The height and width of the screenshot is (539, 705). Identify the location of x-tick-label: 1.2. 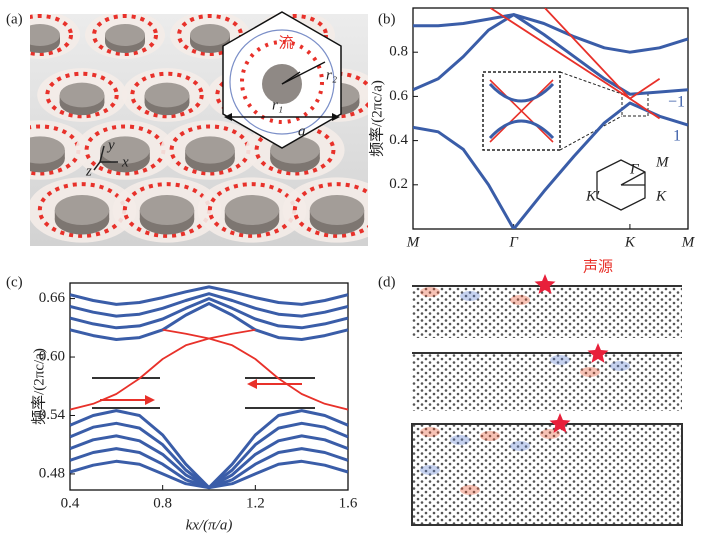
(255, 503).